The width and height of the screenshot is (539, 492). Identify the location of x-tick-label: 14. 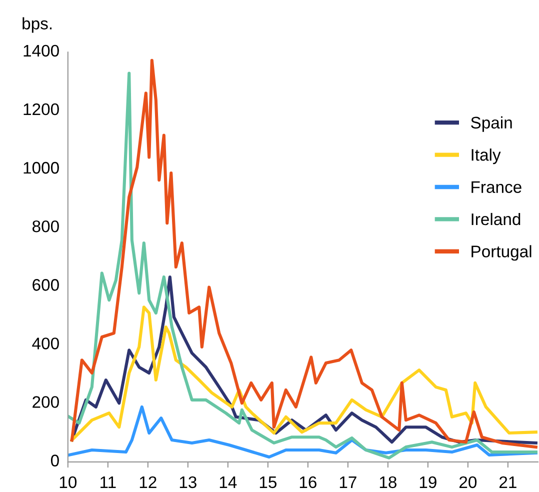
(228, 482).